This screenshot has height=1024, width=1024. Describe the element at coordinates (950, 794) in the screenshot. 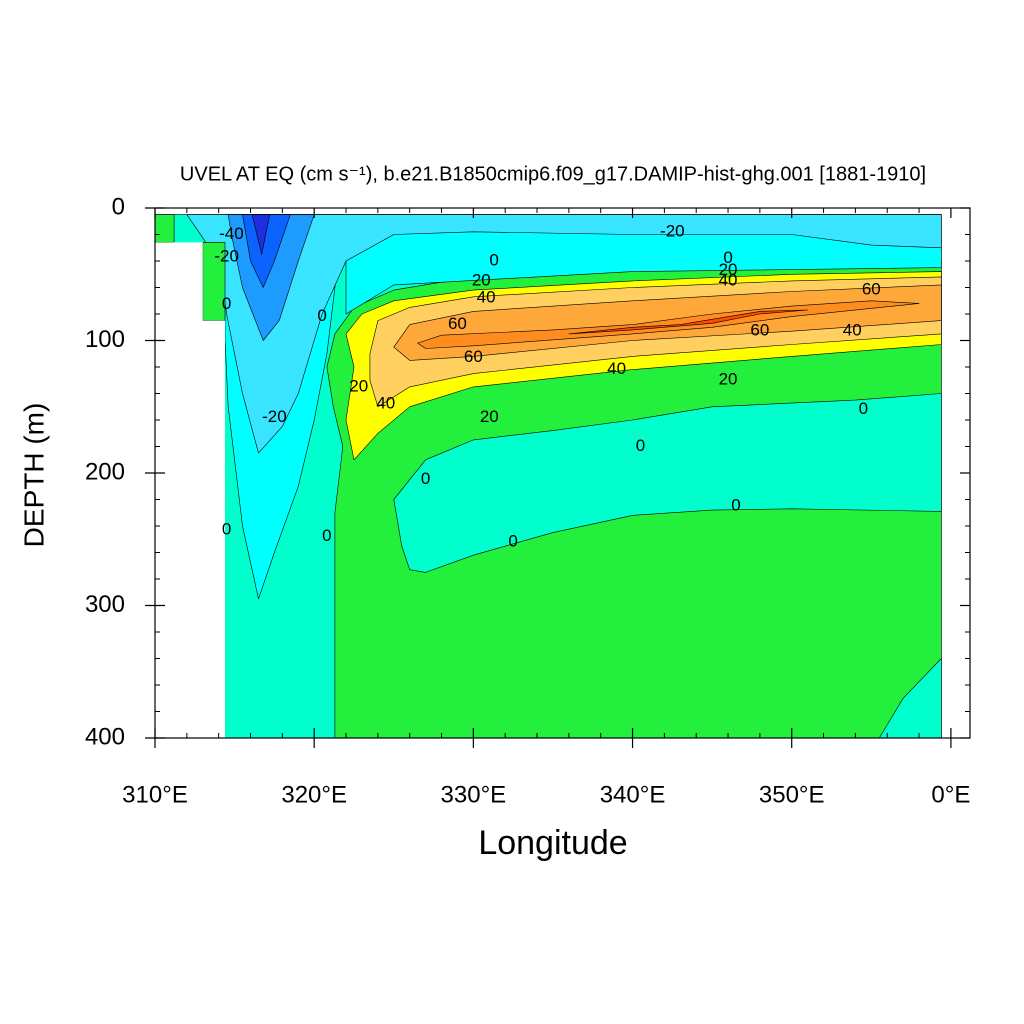

I see `x-tick-label: 0°E` at that location.